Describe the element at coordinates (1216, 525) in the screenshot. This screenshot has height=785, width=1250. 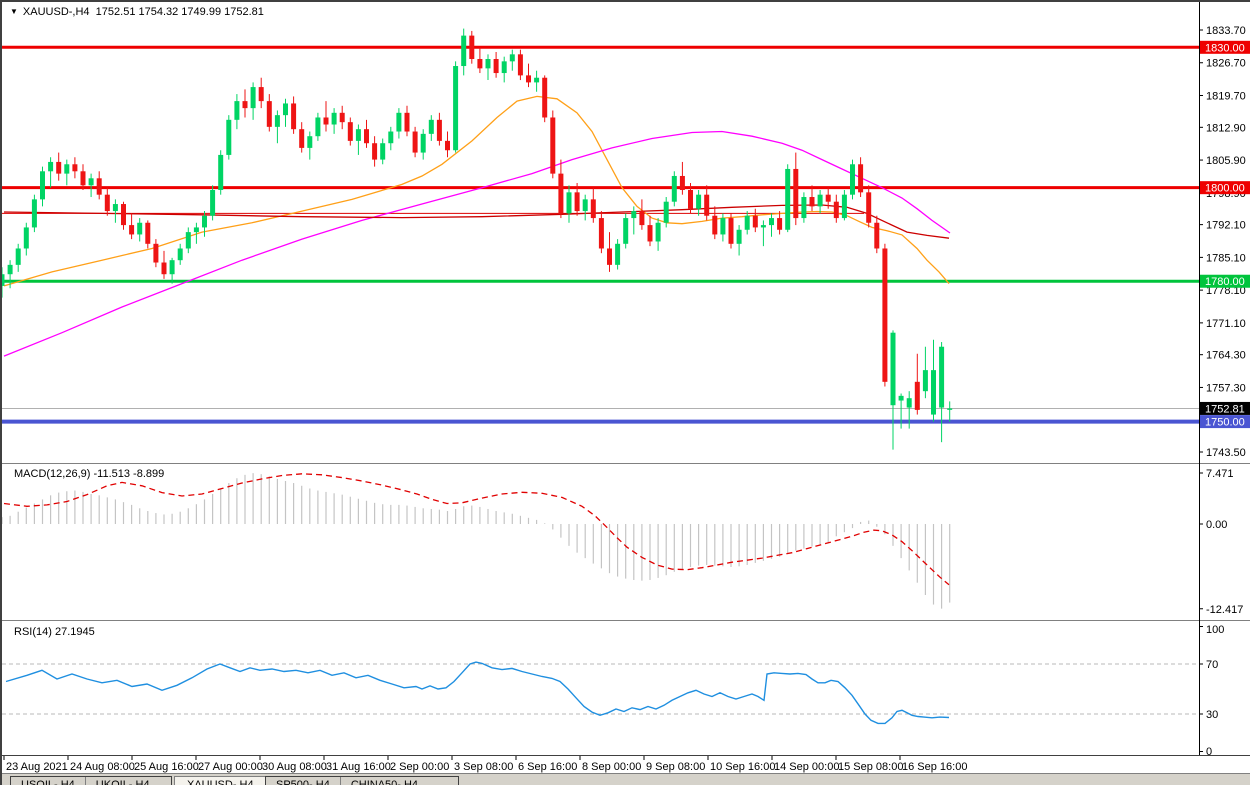
I see `macd-tick-label: 0.00` at that location.